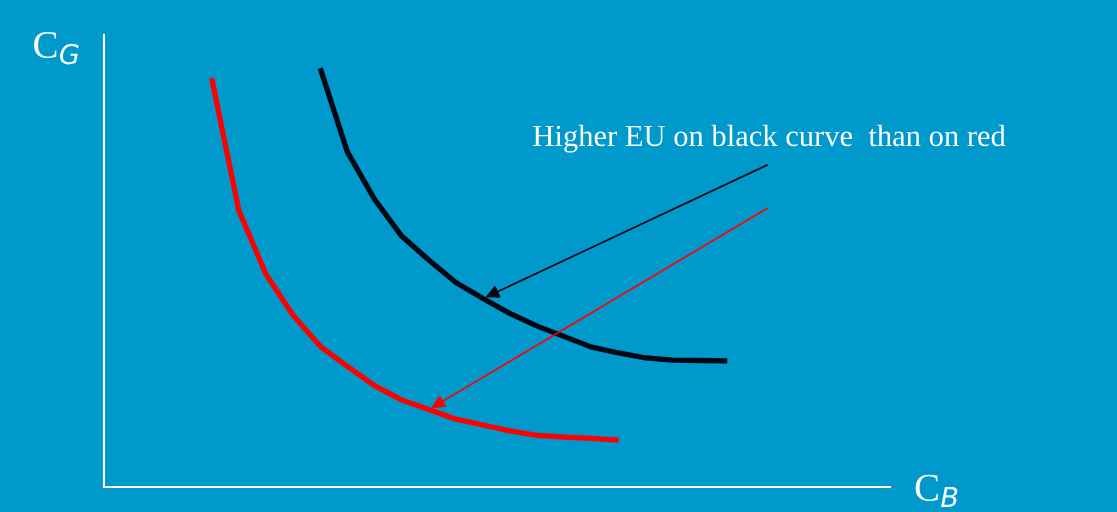 The image size is (1117, 512). What do you see at coordinates (56, 48) in the screenshot?
I see `y-axis-title: C$_{G}$` at bounding box center [56, 48].